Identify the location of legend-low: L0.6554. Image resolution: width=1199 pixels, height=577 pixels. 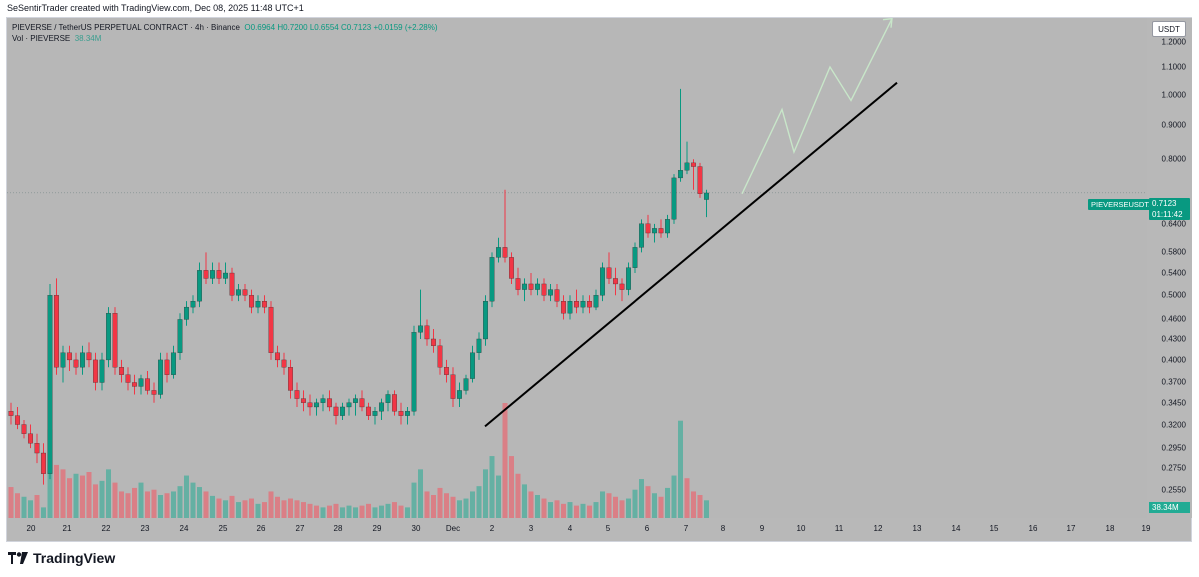
(324, 27).